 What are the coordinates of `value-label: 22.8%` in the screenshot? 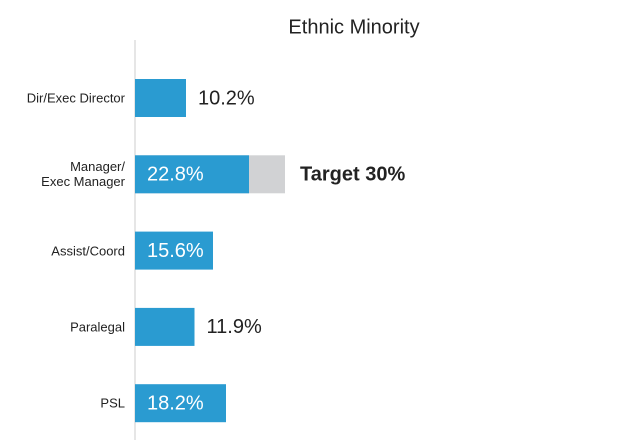 It's located at (175, 175).